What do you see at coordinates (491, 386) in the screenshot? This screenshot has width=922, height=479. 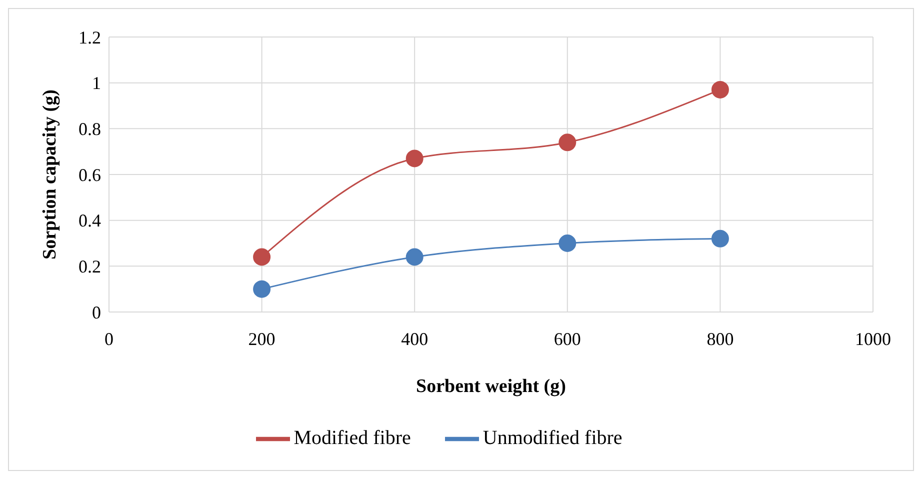 I see `x-axis-title: Sorbent weight (g)` at bounding box center [491, 386].